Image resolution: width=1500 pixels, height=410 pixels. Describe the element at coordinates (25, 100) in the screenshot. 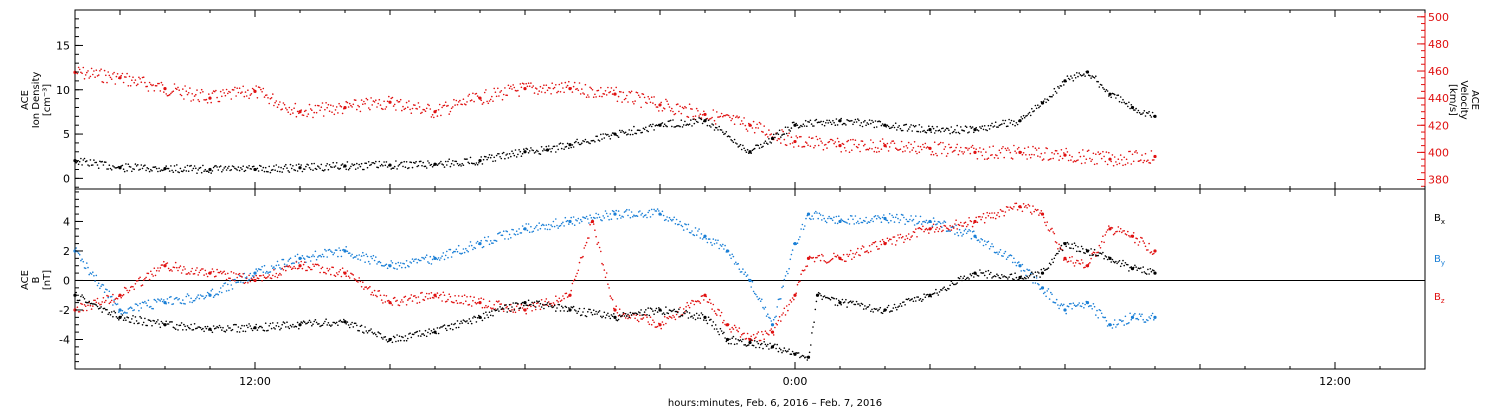

I see `axis-label-line: ACE` at that location.